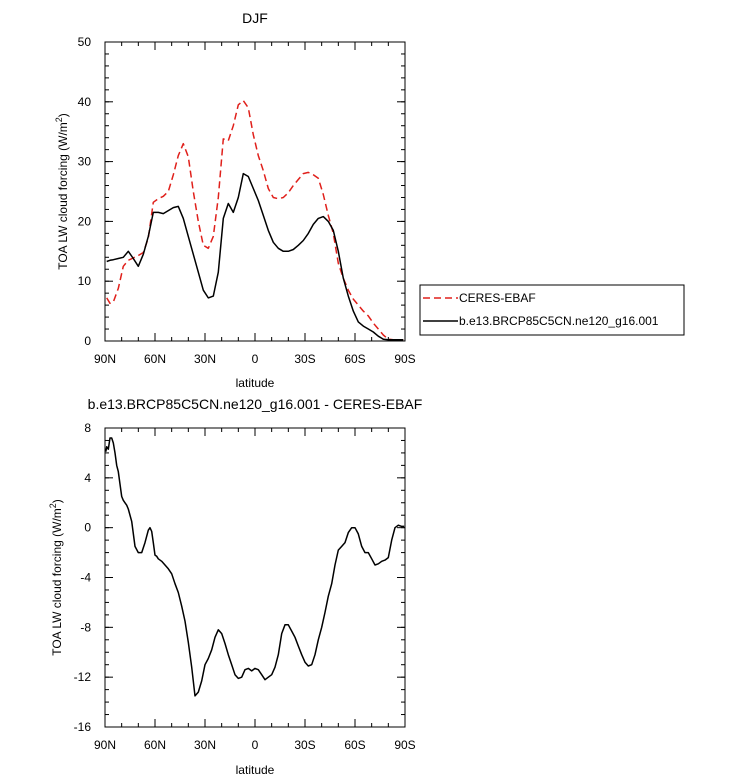  I want to click on top-panel-x-tick-label: 90S, so click(404, 359).